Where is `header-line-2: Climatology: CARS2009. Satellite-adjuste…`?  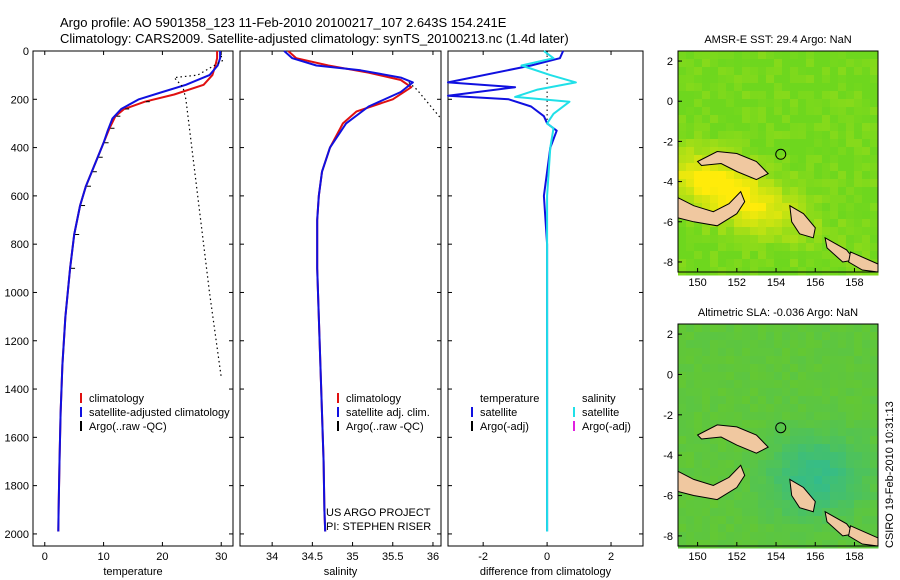
header-line-2: Climatology: CARS2009. Satellite-adjuste… is located at coordinates (314, 38).